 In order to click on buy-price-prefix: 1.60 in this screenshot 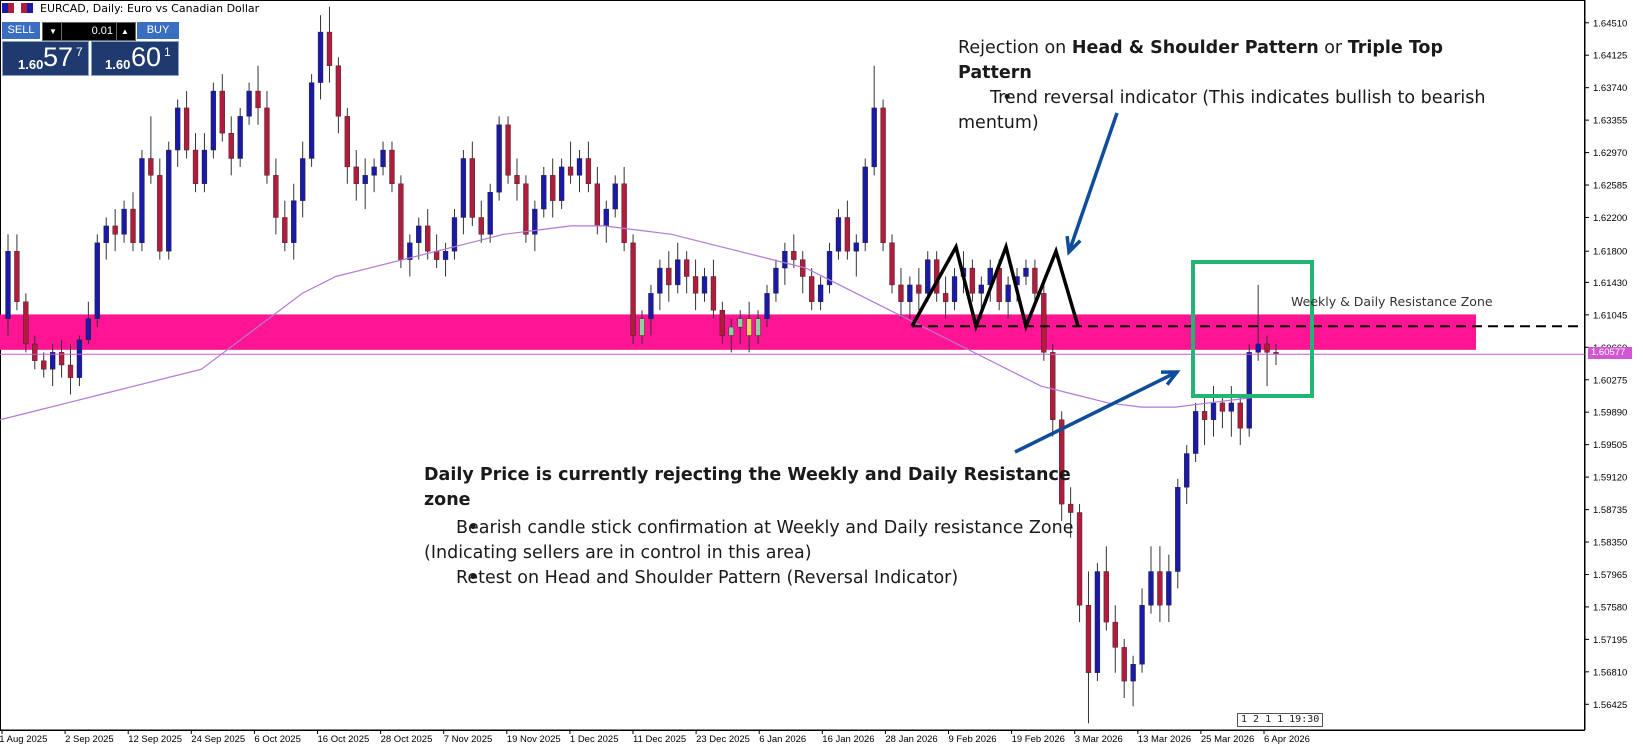, I will do `click(118, 64)`.